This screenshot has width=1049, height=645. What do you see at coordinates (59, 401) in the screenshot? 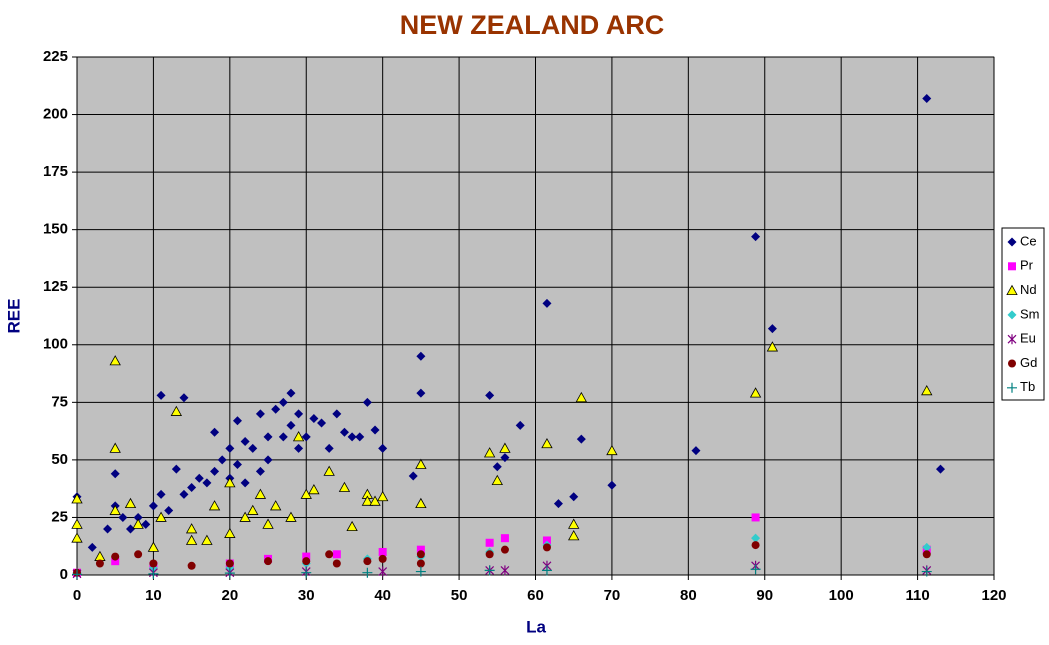
I see `y-tick-label: 75` at bounding box center [59, 401].